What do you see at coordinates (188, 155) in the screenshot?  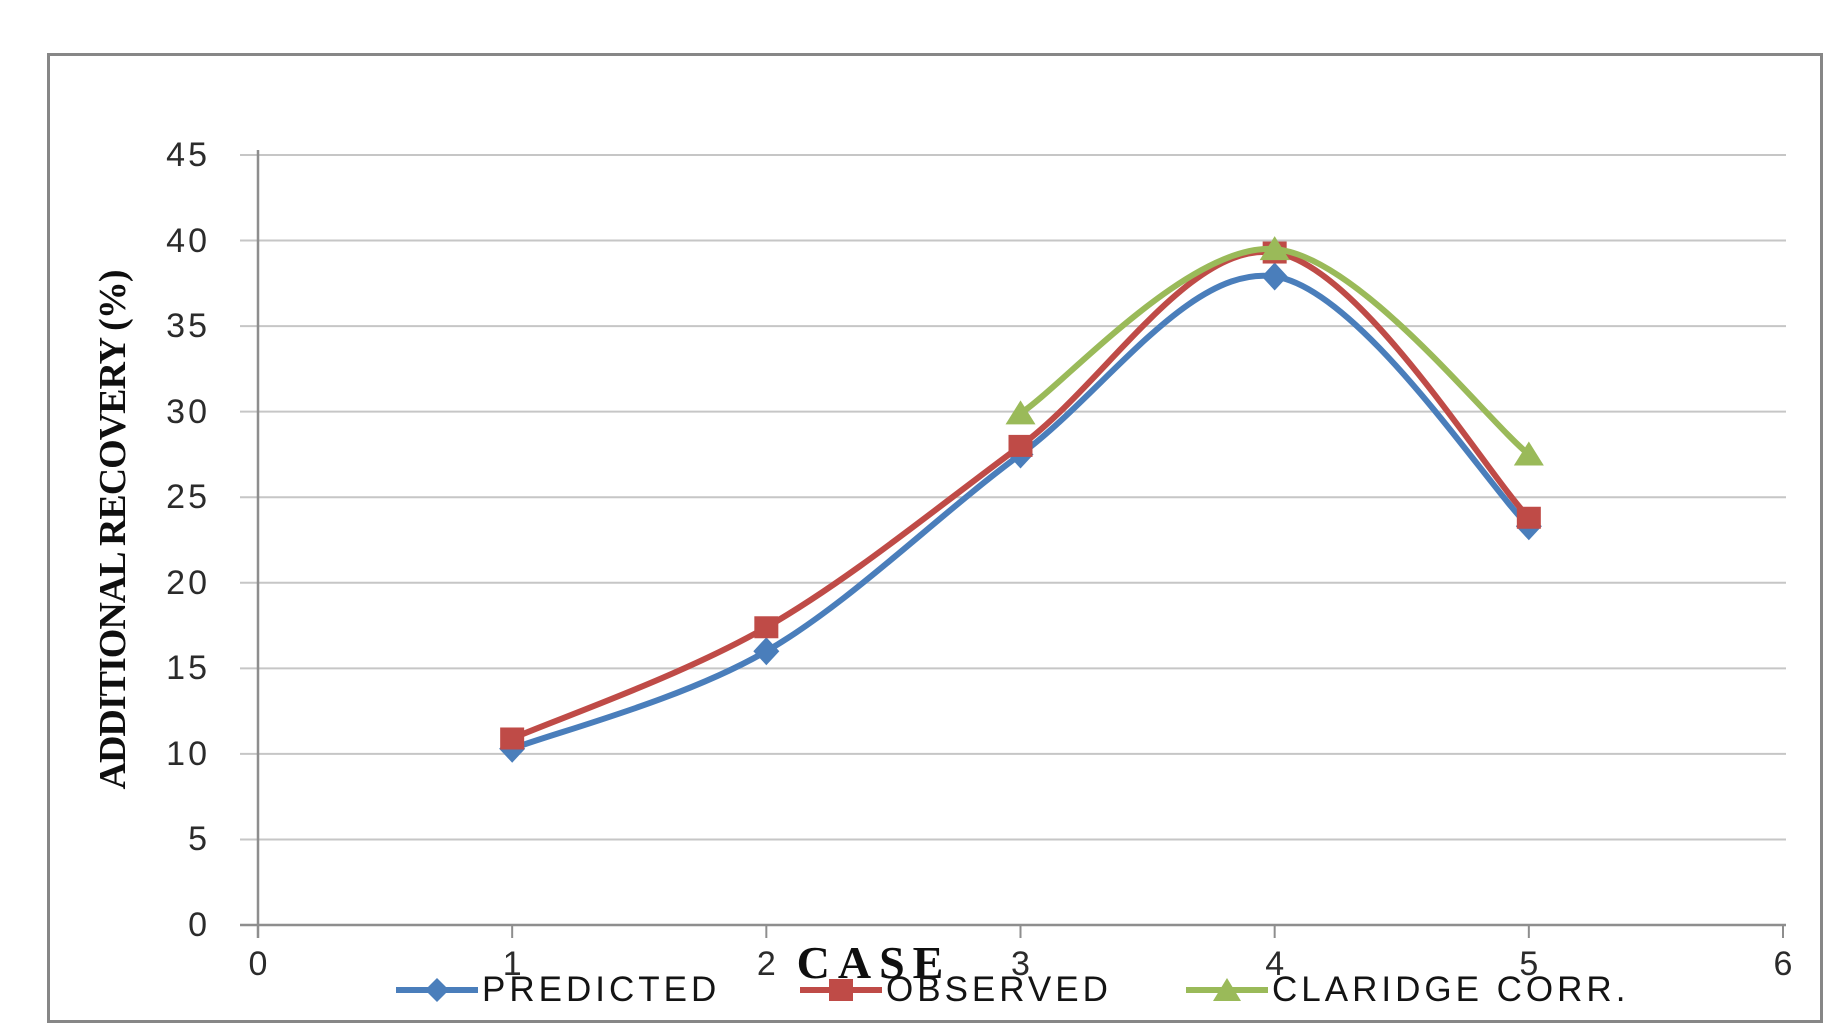 I see `y-tick-label-45: 45` at bounding box center [188, 155].